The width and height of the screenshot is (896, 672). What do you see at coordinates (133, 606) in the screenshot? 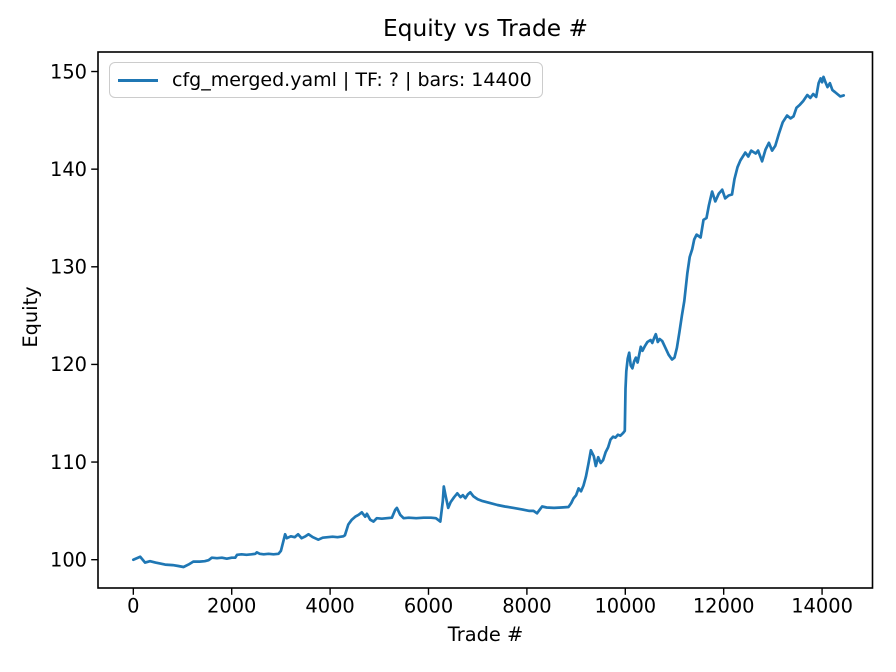
I see `x-tick-label: 0` at bounding box center [133, 606].